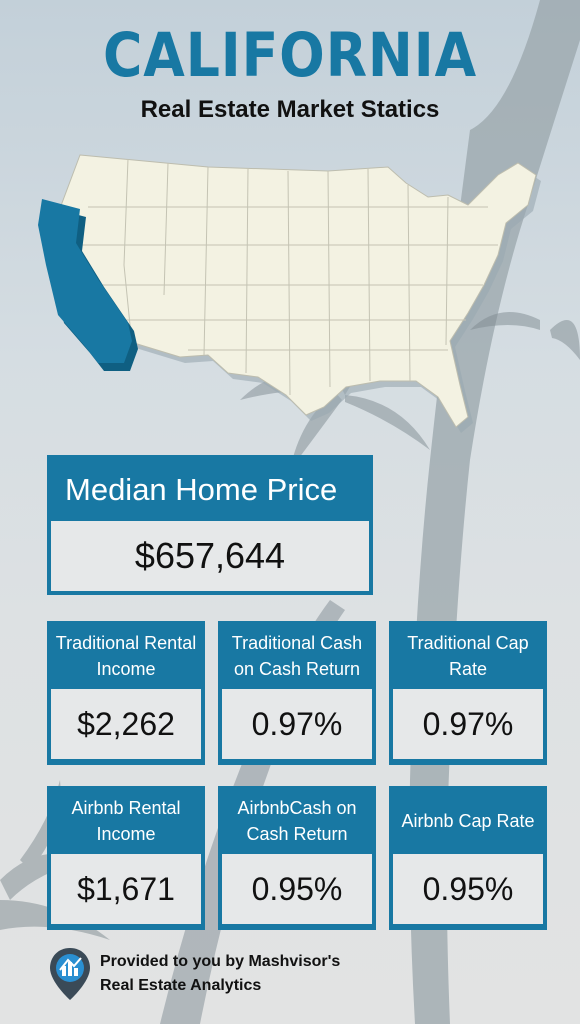 The image size is (580, 1024). I want to click on stat-label: Traditional Cap Rate, so click(468, 656).